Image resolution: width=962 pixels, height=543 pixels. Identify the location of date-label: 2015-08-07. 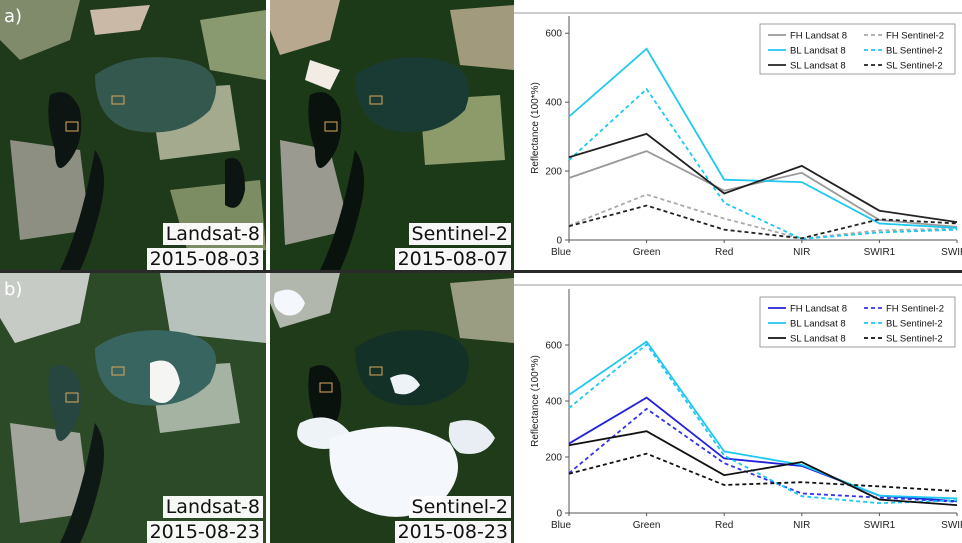
(452, 259).